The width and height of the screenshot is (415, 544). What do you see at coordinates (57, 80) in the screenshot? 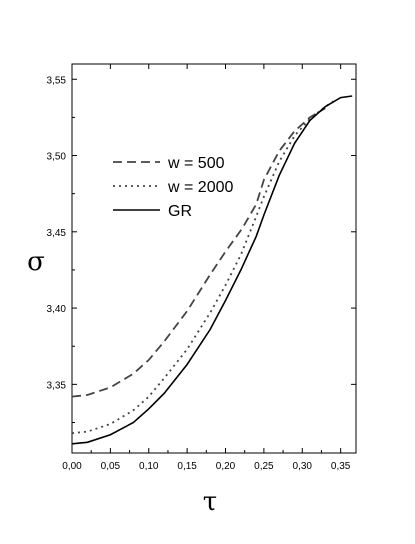
I see `y-tick-label: 3,55` at bounding box center [57, 80].